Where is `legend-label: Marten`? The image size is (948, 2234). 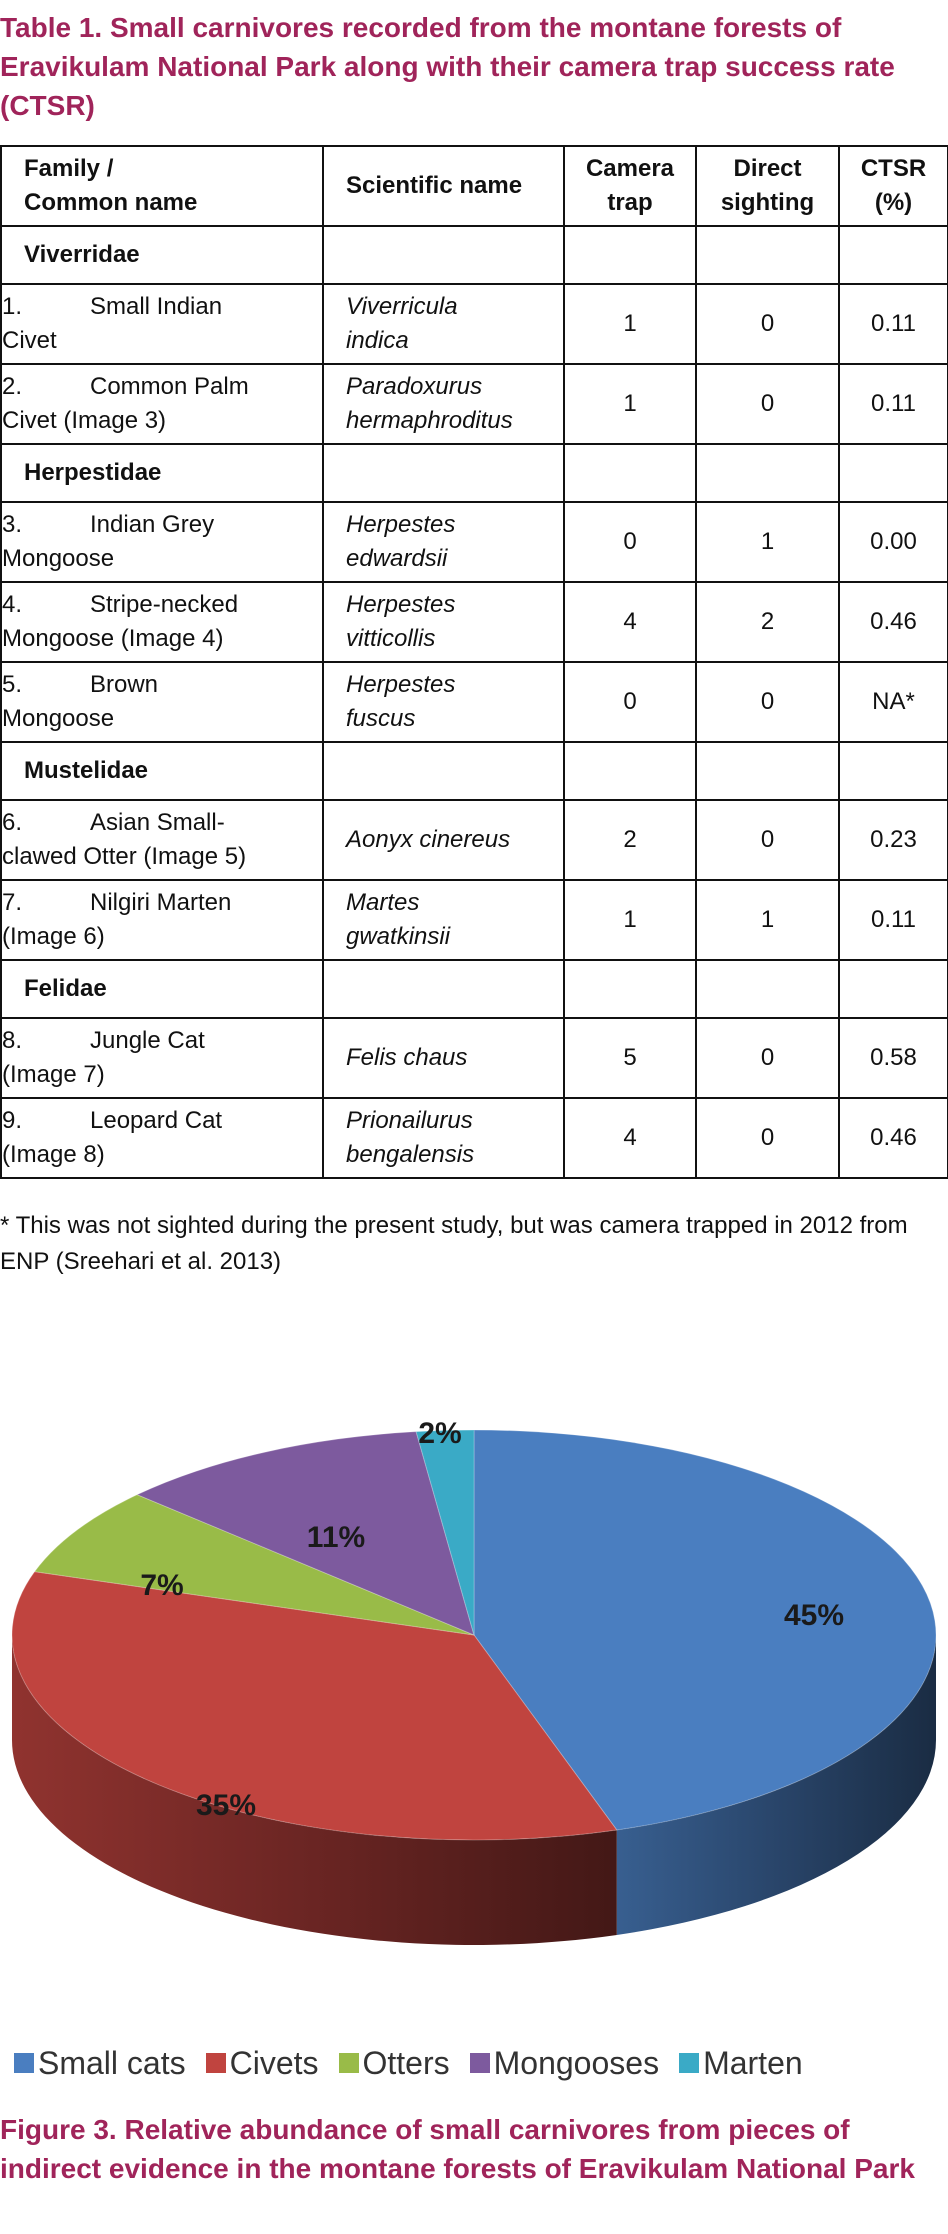
legend-label: Marten is located at coordinates (753, 2062).